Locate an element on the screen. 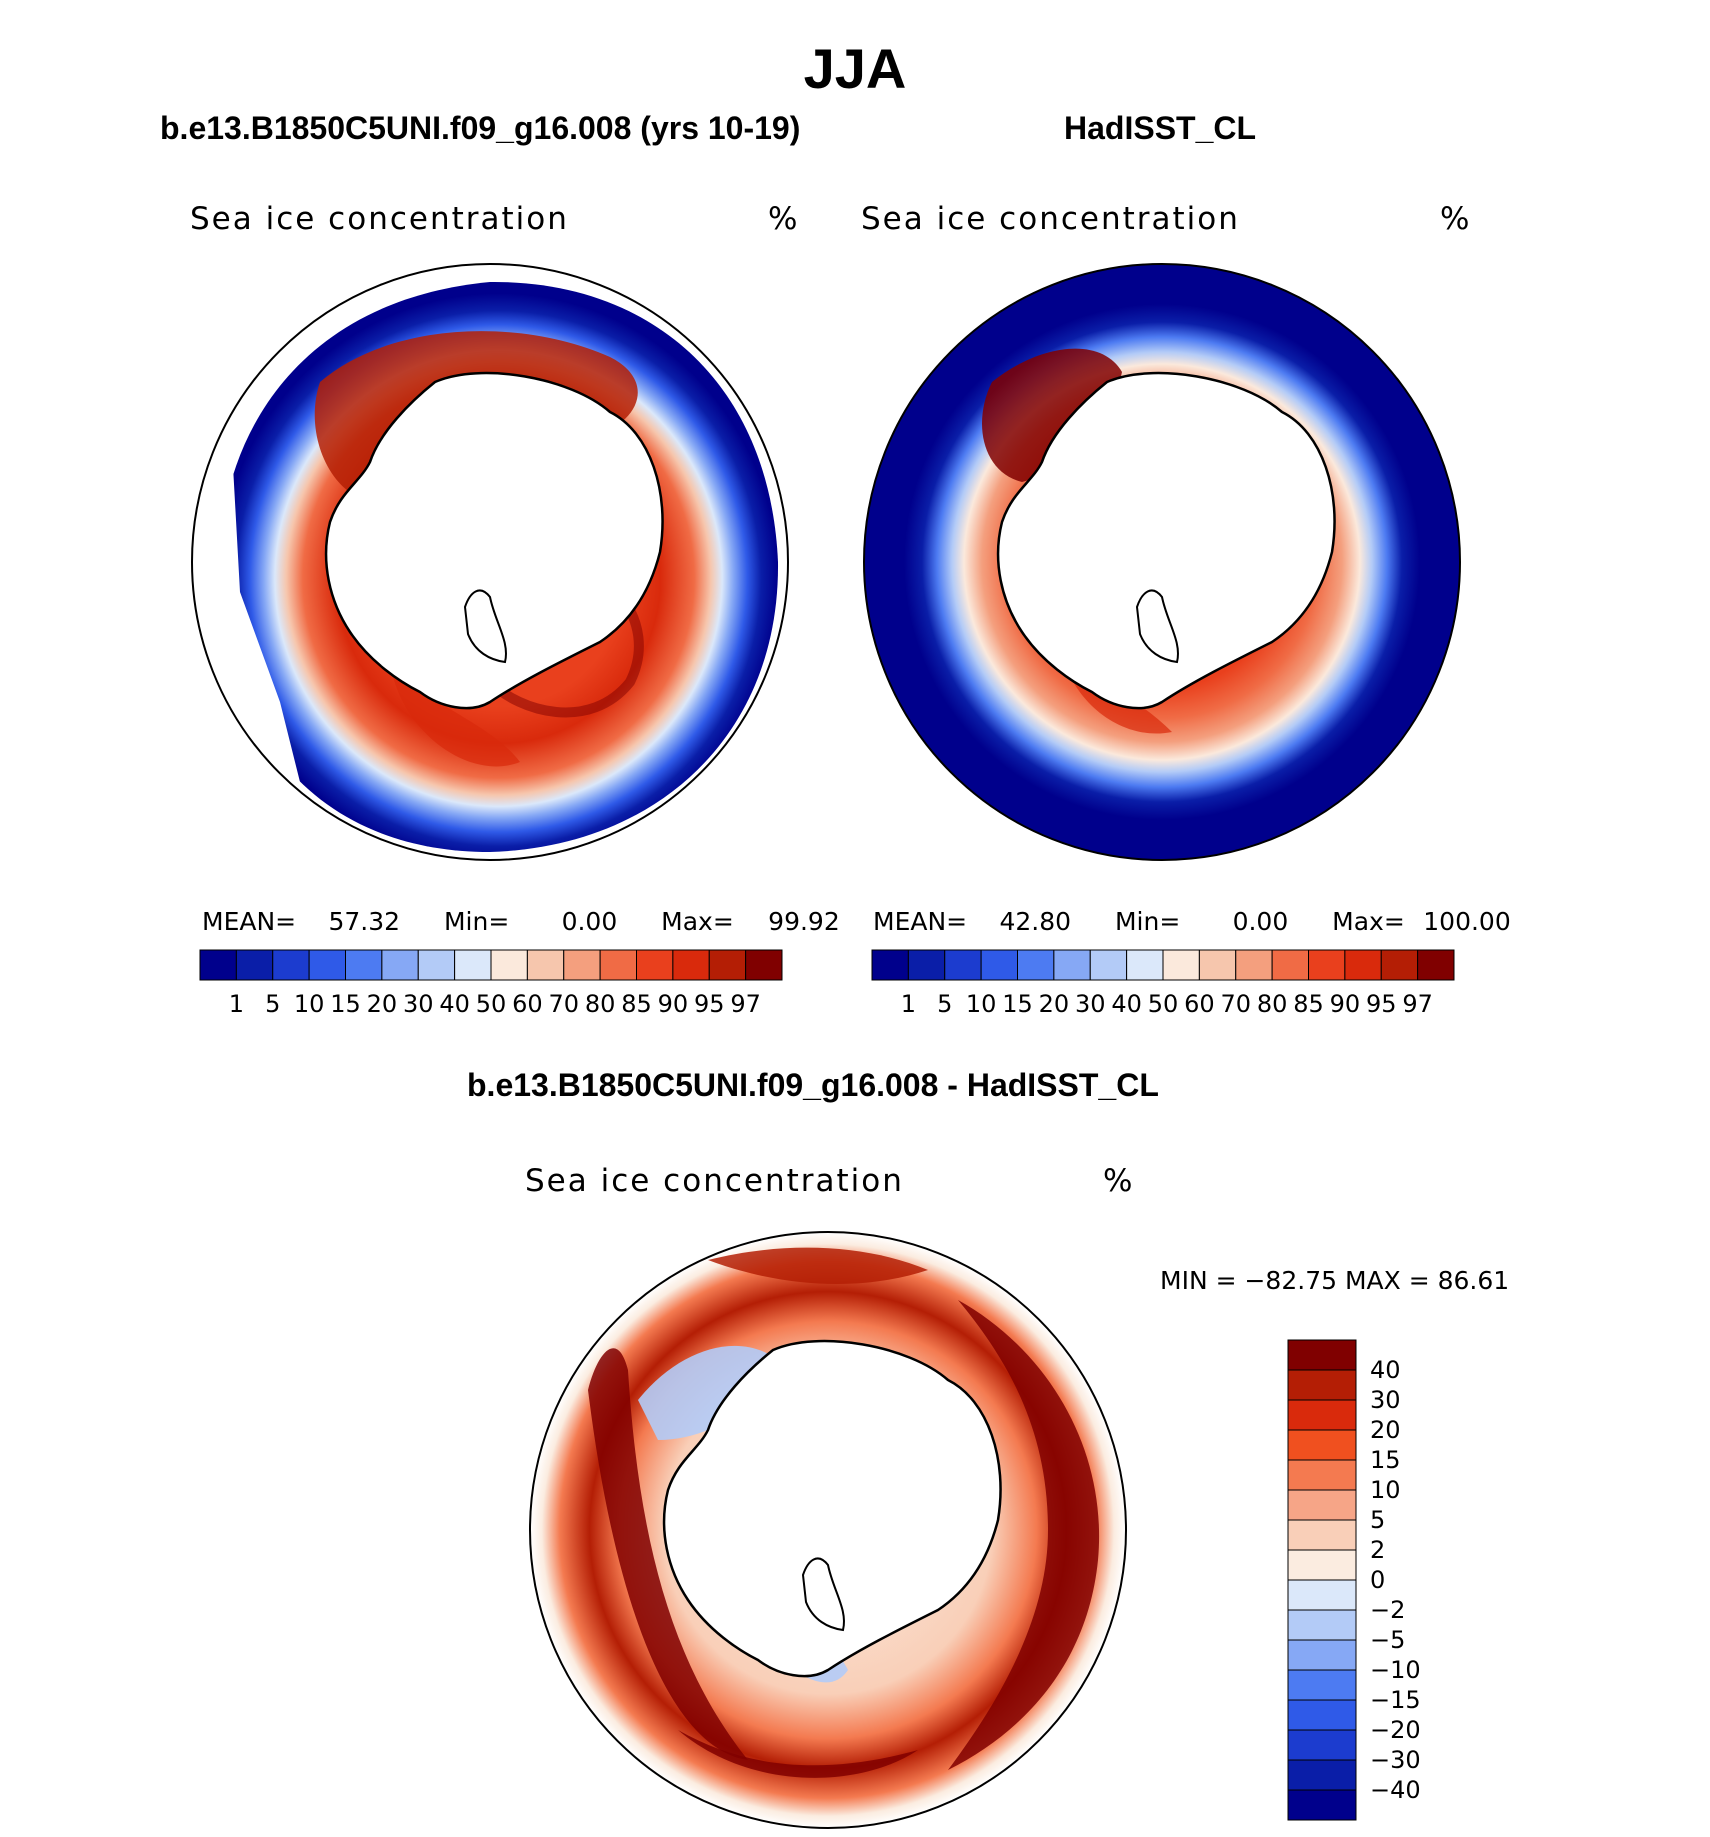 The image size is (1710, 1837). right-colorbar is located at coordinates (1163, 965).